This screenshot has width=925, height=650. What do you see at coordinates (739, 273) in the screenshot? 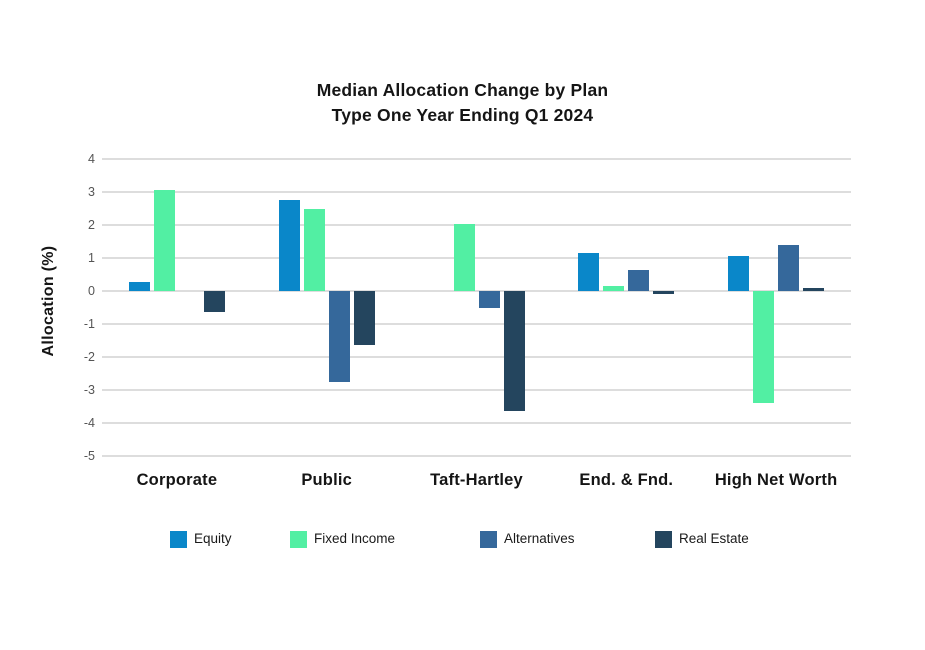
I see `bar-equity-high-net-worth` at bounding box center [739, 273].